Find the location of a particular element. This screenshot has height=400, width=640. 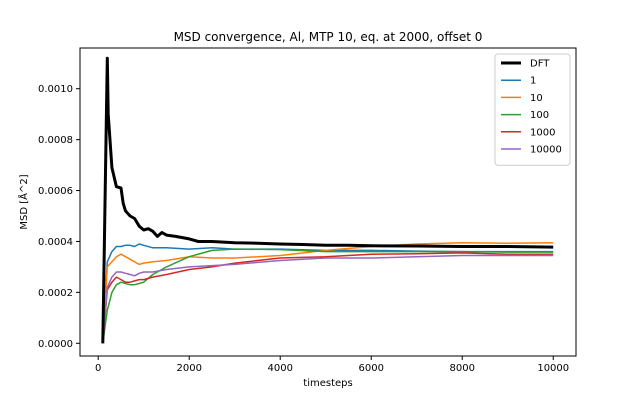

y-axis-title: MSD [Å^2] is located at coordinates (23, 201).